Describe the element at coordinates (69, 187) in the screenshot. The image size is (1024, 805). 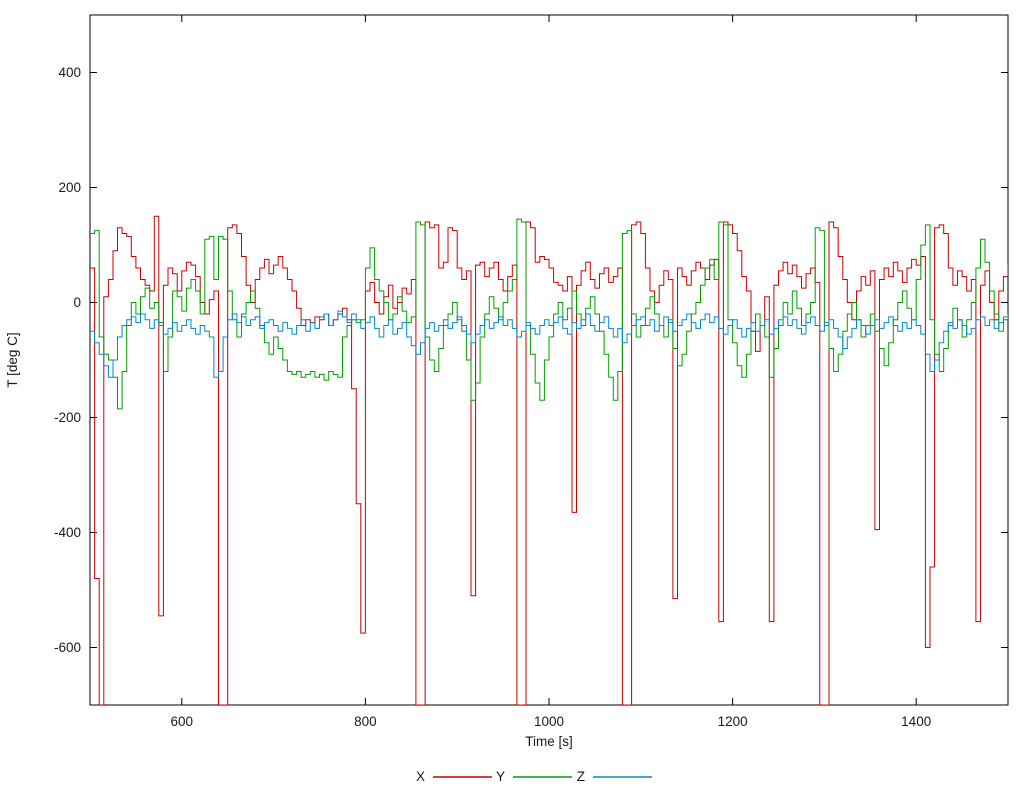
I see `tick-label: 200` at that location.